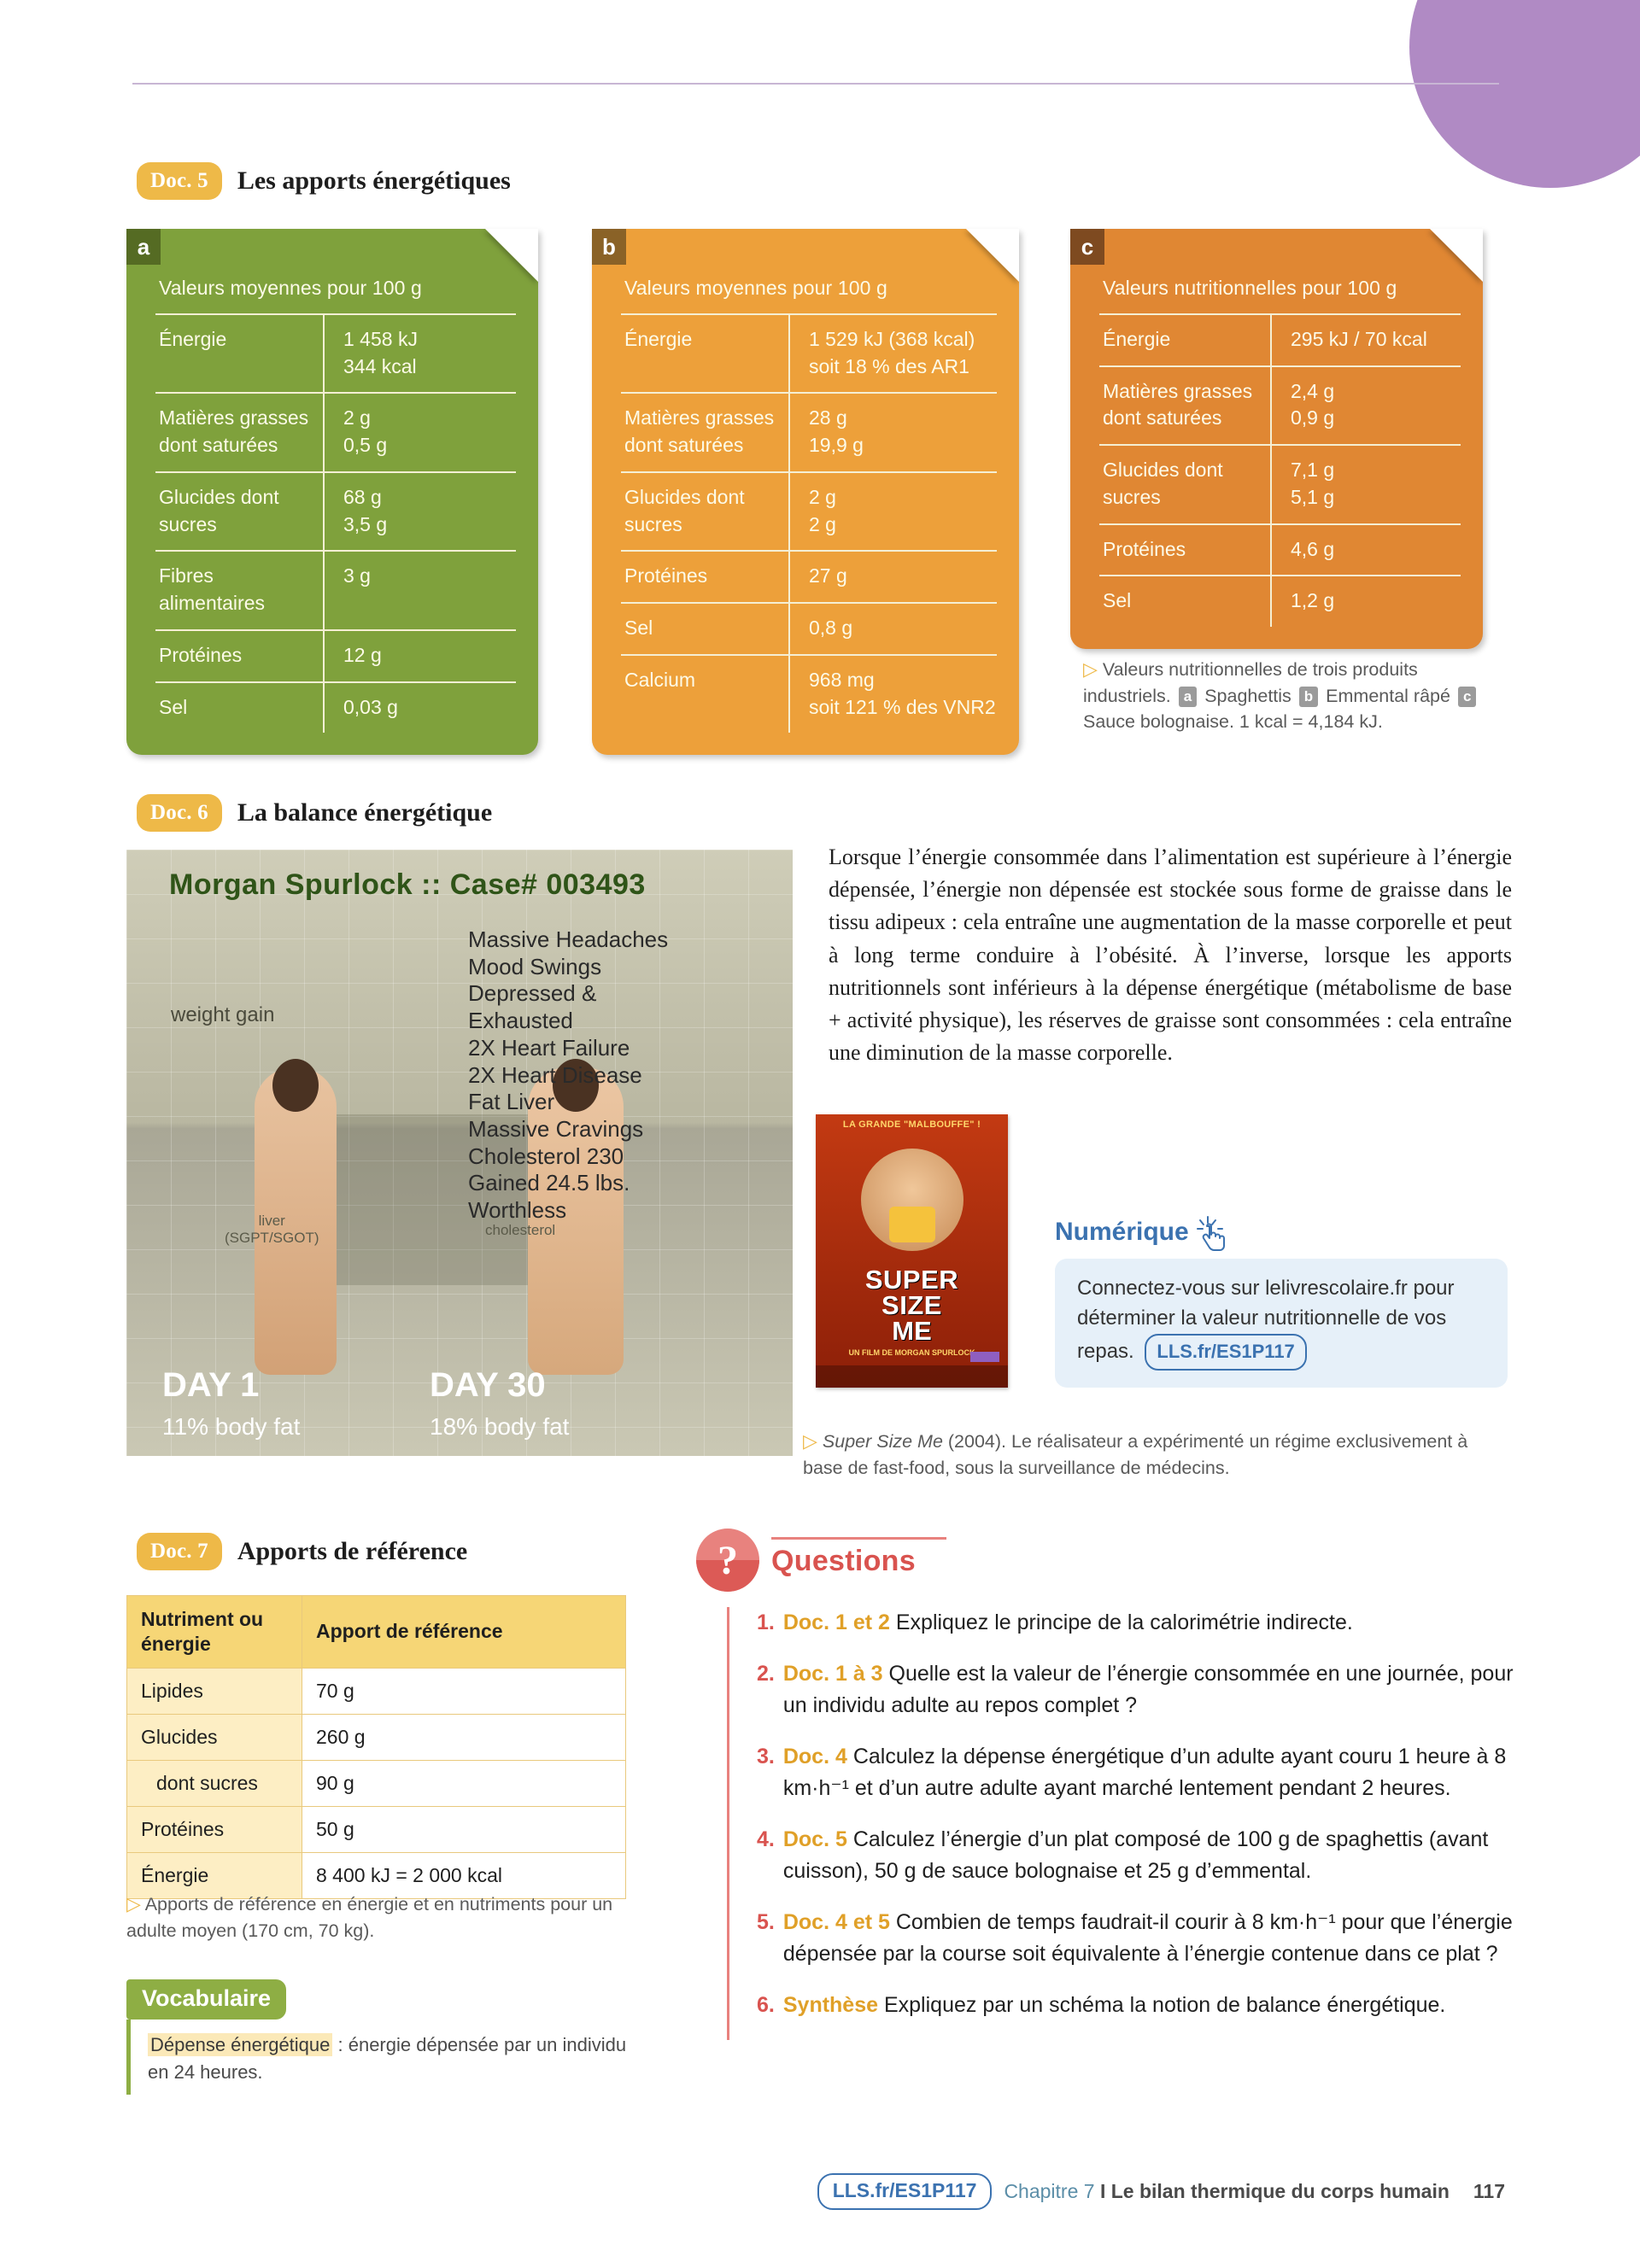  Describe the element at coordinates (1122, 1232) in the screenshot. I see `numerique-title: Numérique` at that location.